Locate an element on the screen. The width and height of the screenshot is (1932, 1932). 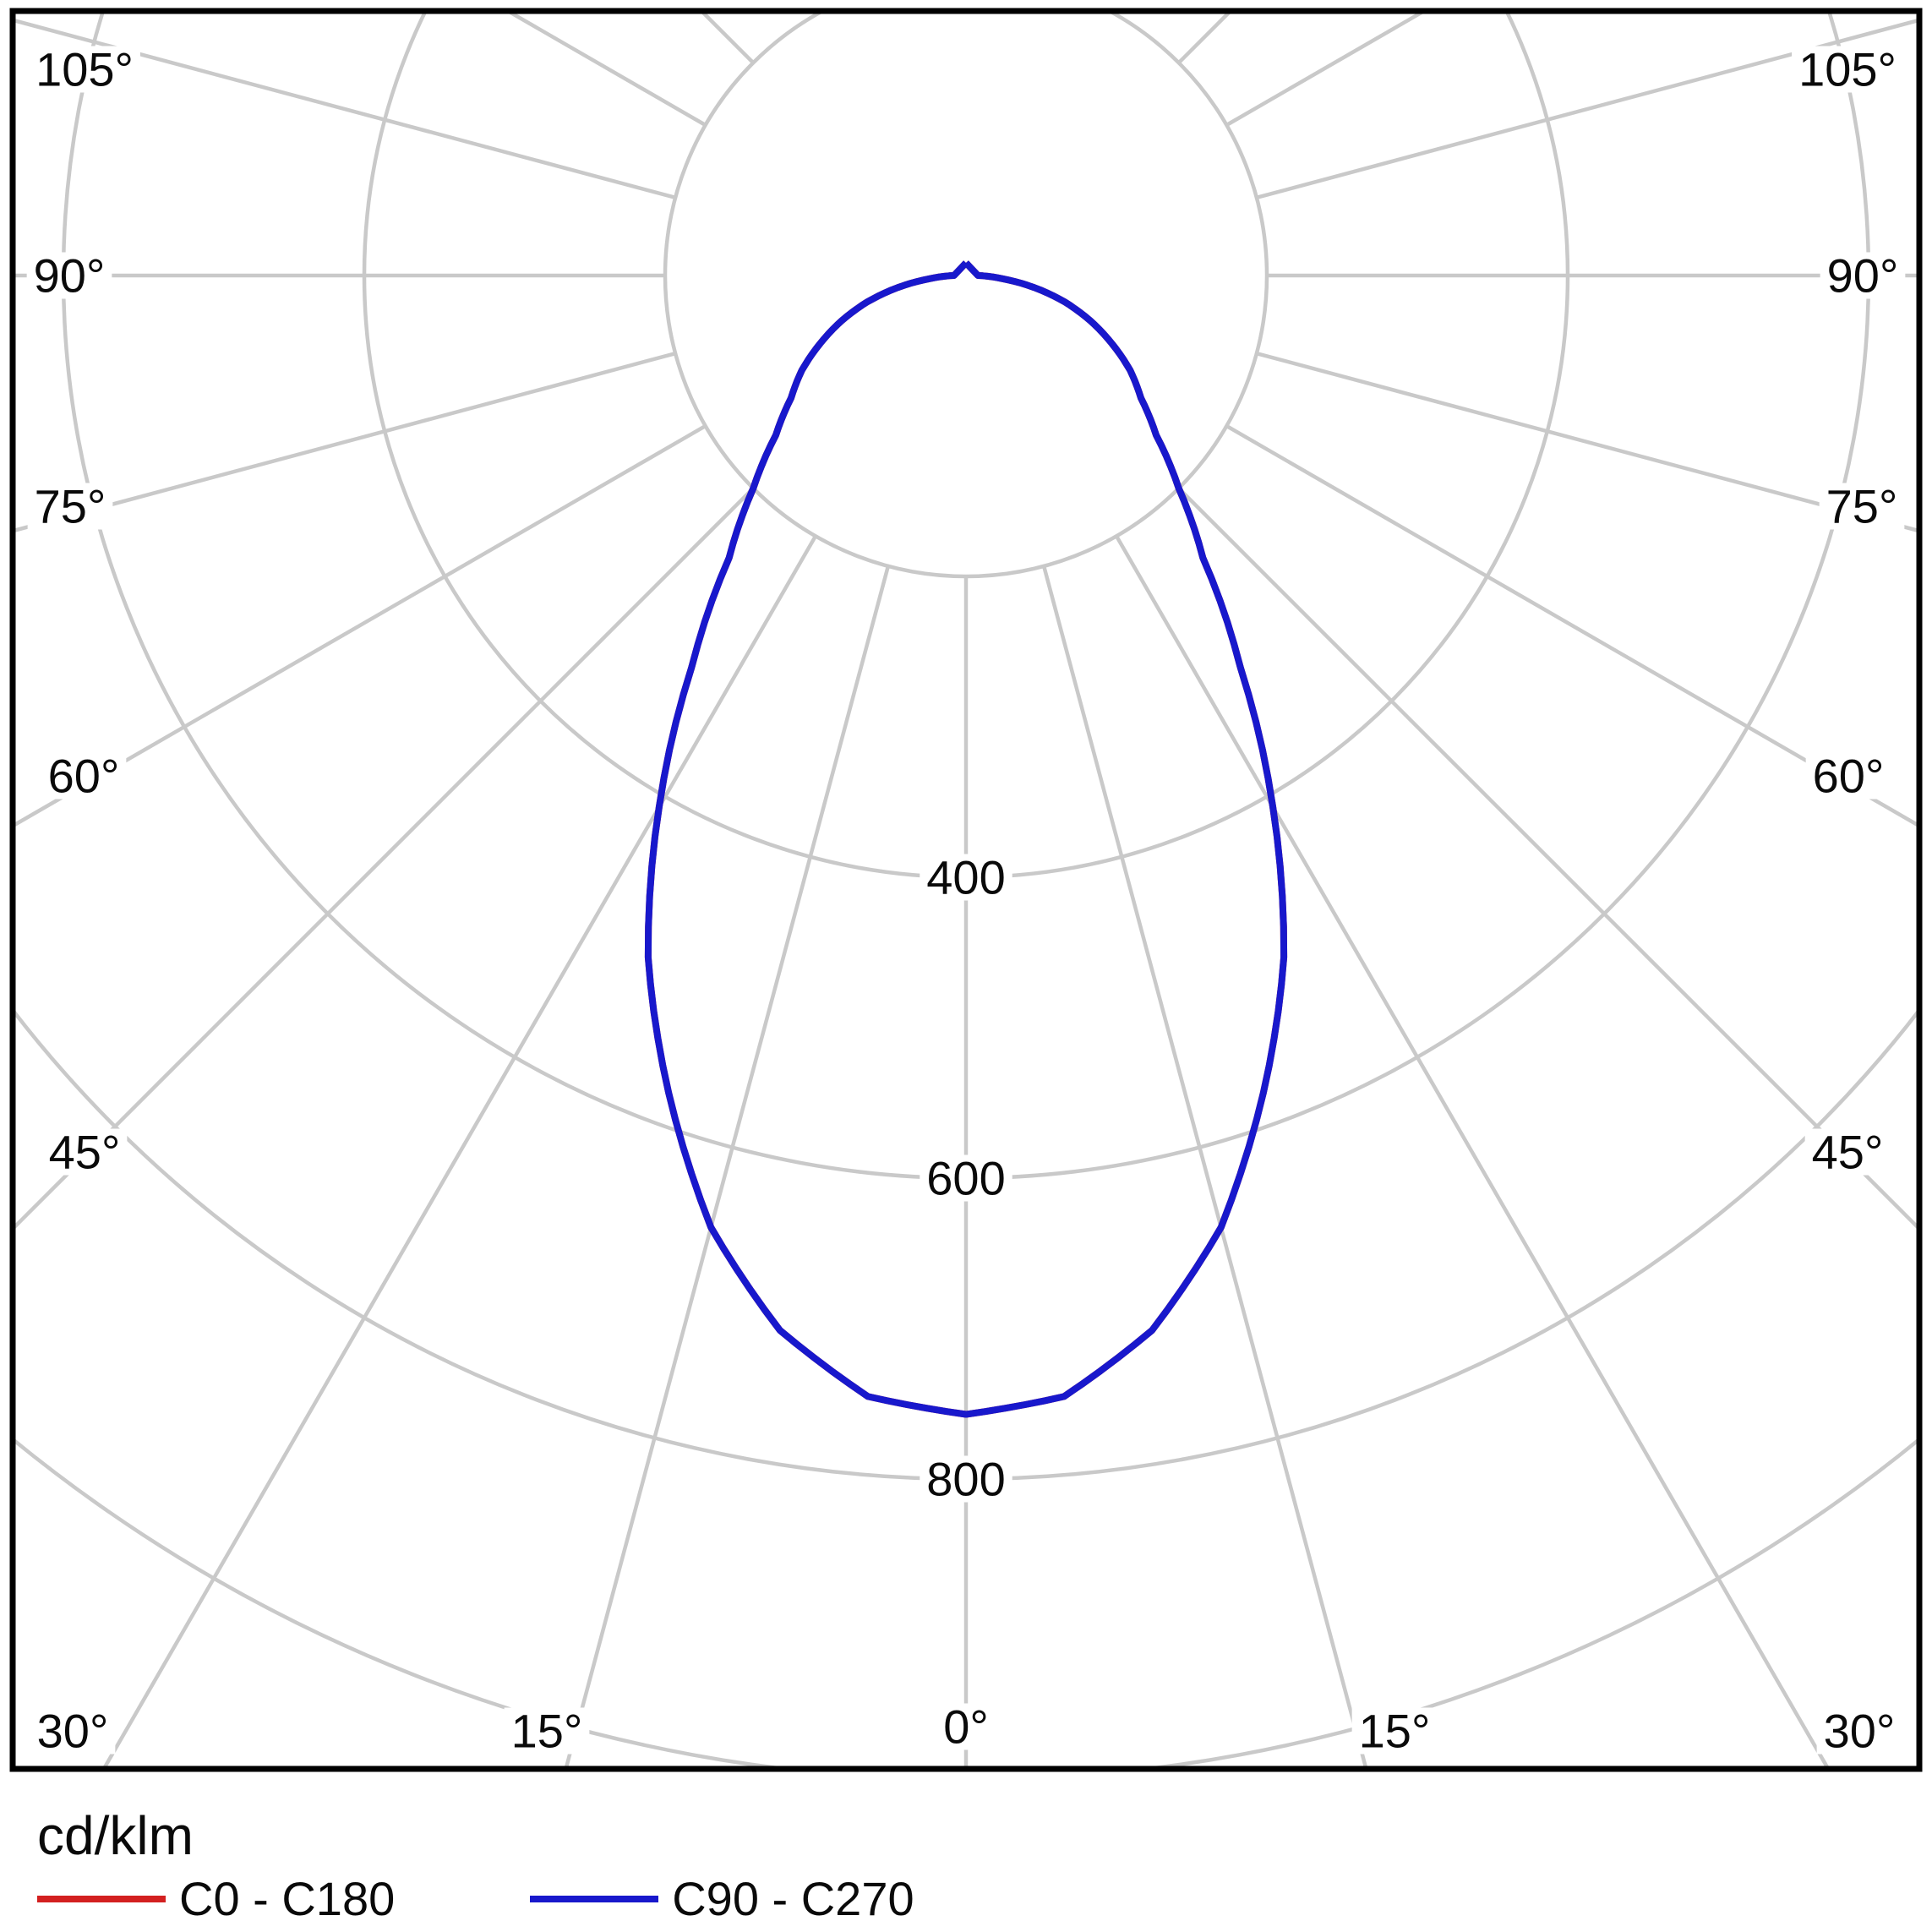
angle-label-8-15deg-bg is located at coordinates (1394, 1731).